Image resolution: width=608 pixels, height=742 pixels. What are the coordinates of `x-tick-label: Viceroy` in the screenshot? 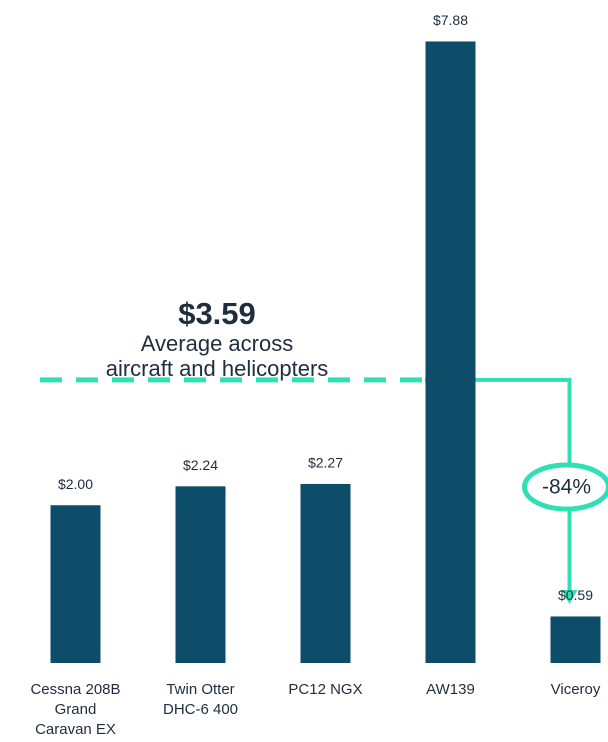 It's located at (576, 689).